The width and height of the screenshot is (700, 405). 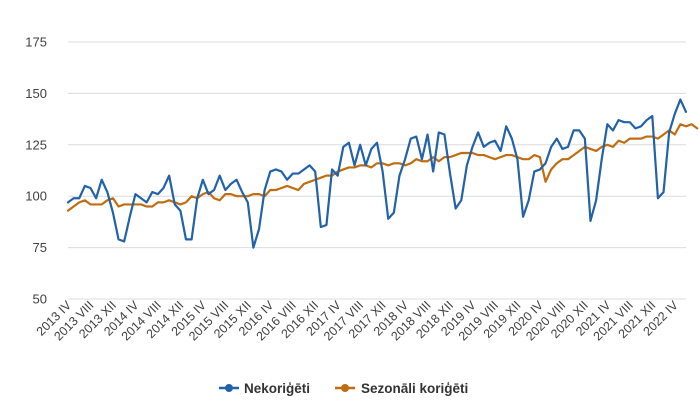 I want to click on legend-item-nekorigeti: Nekoriģēti, so click(x=264, y=388).